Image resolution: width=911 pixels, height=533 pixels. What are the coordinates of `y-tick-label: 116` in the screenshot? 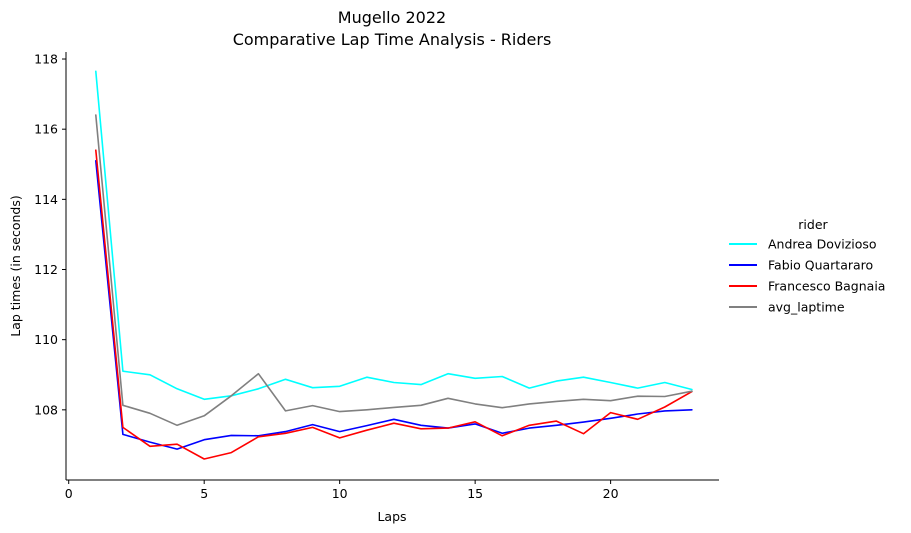 It's located at (46, 129).